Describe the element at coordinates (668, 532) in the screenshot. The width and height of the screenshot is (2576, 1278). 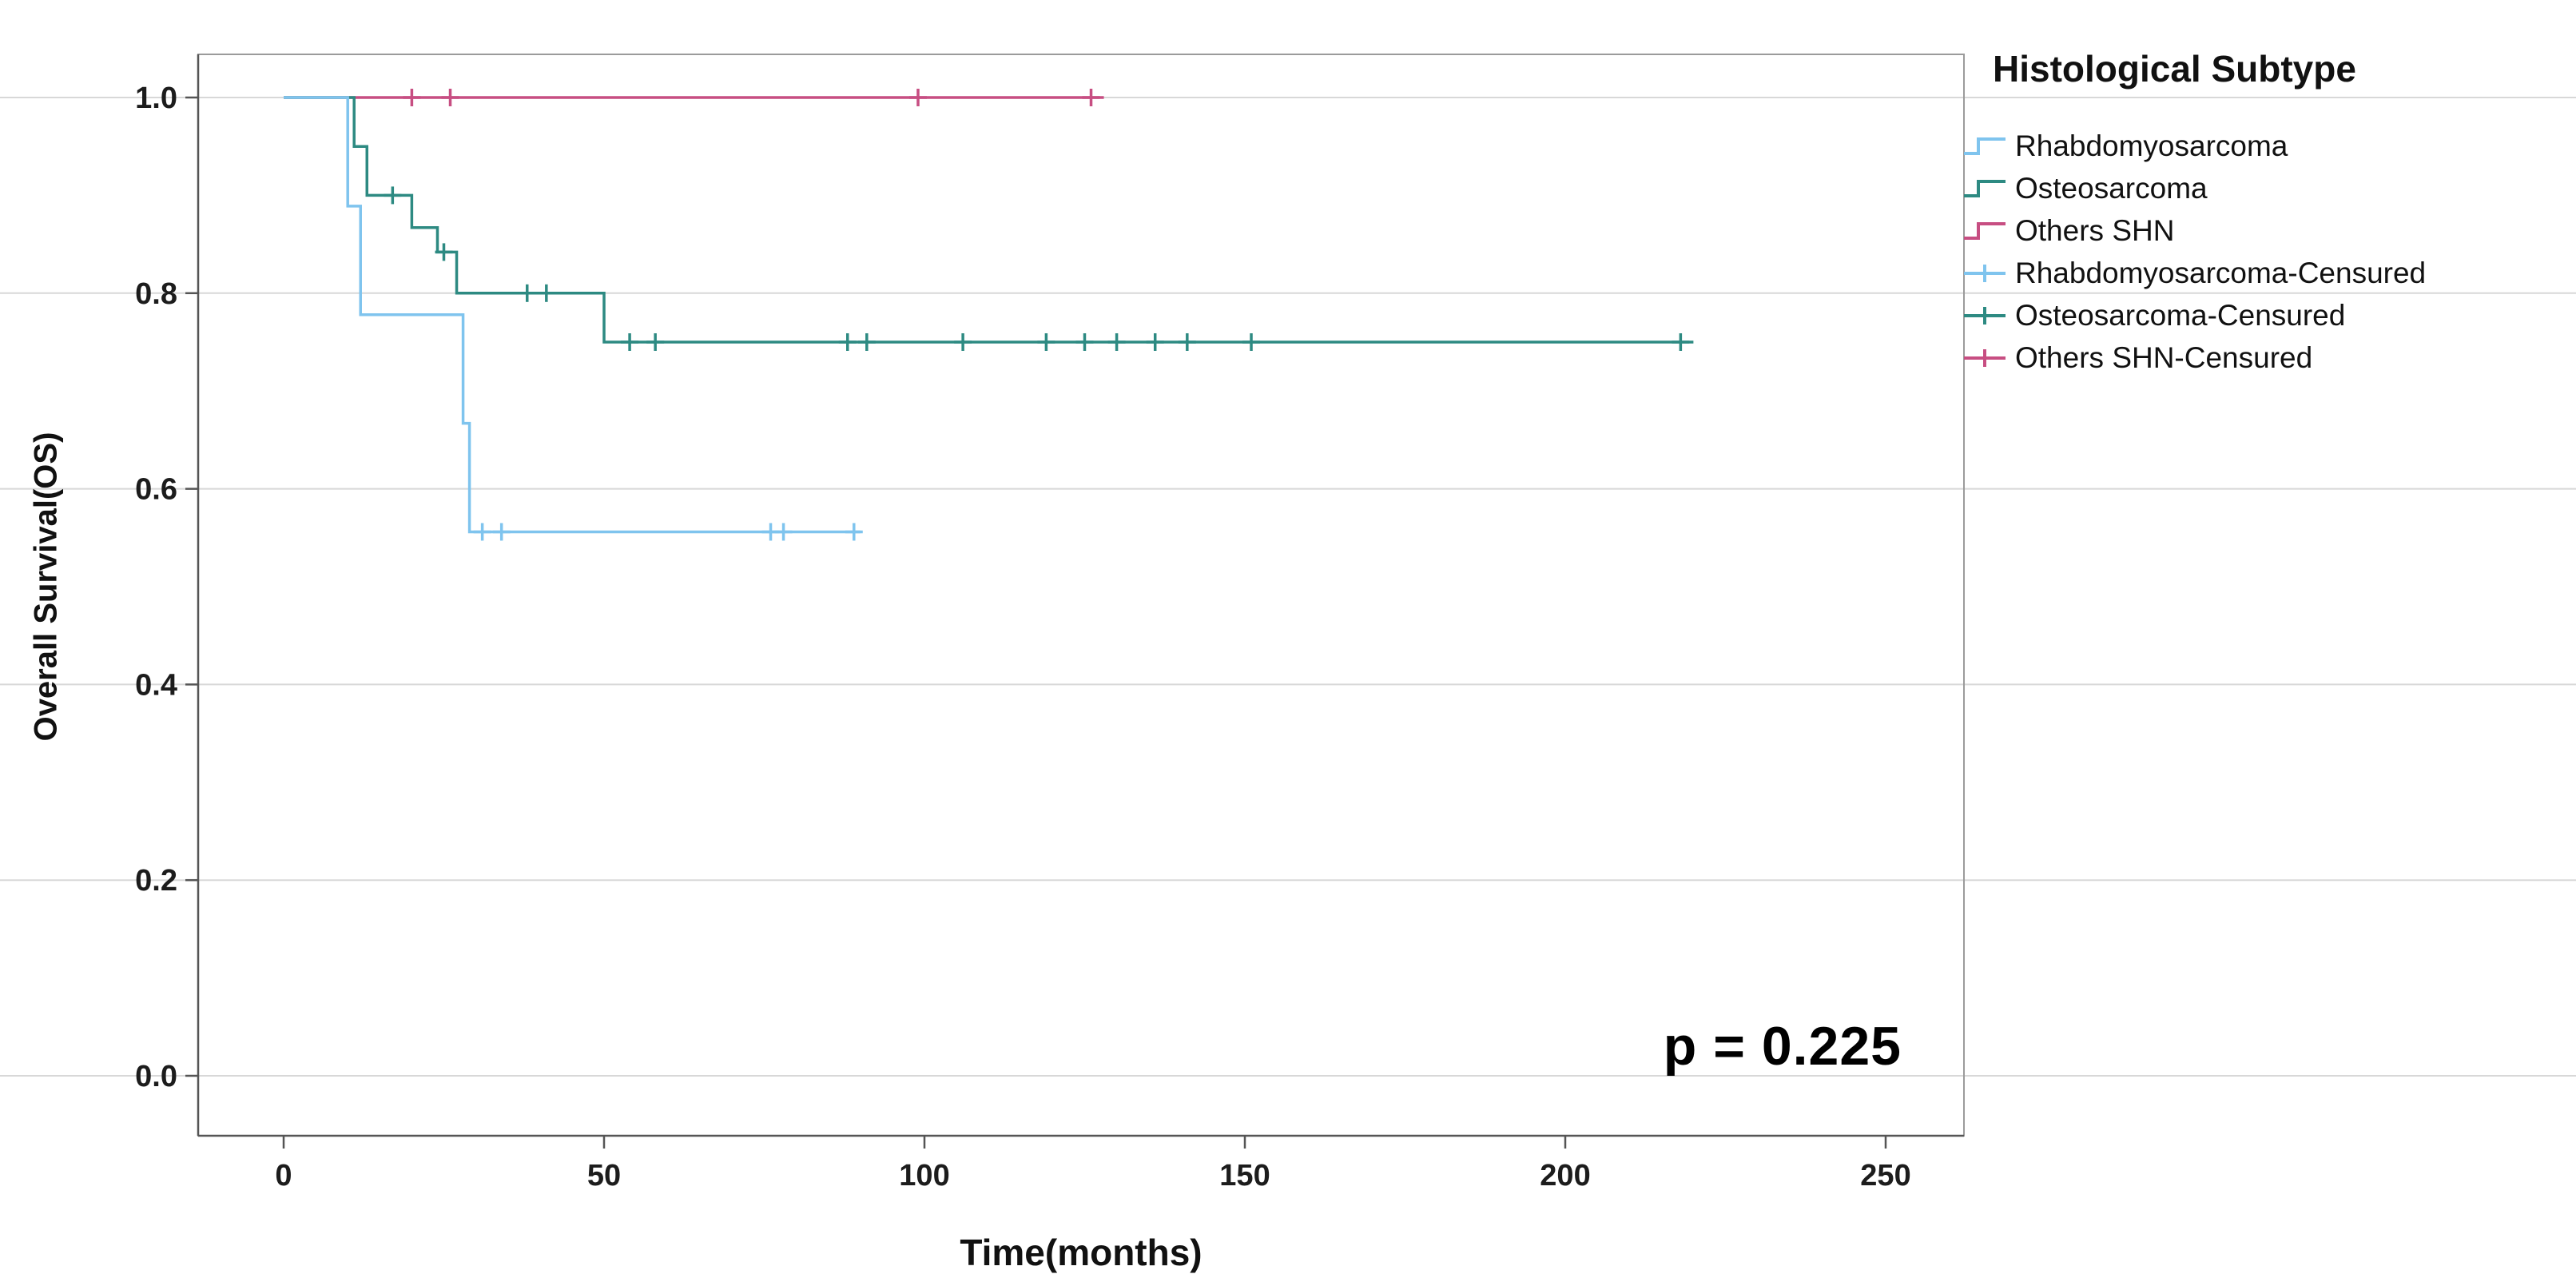
I see `censor-marks-rhabdomyosarcoma` at that location.